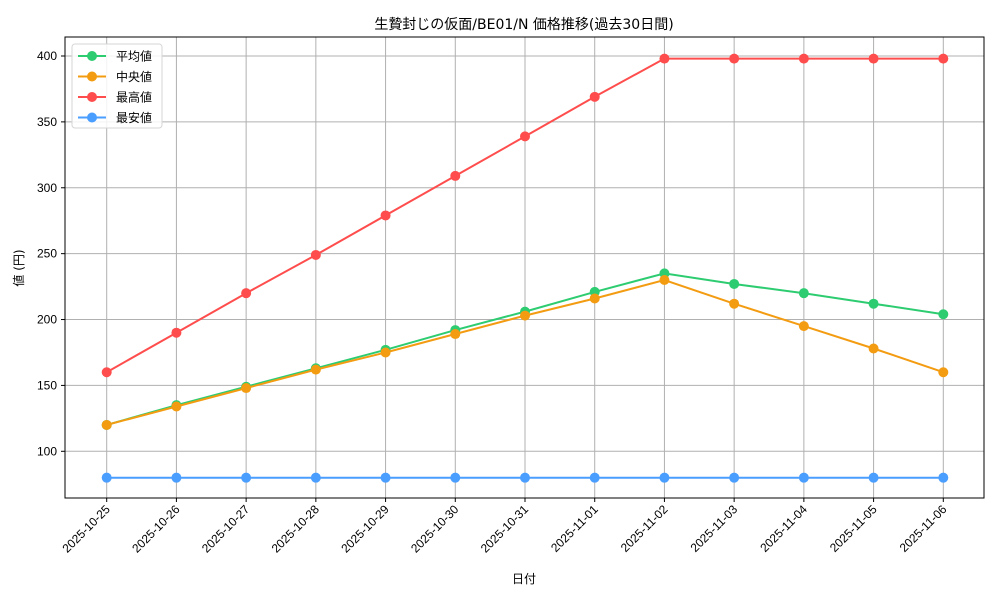  I want to click on legend-label: 平均値, so click(134, 56).